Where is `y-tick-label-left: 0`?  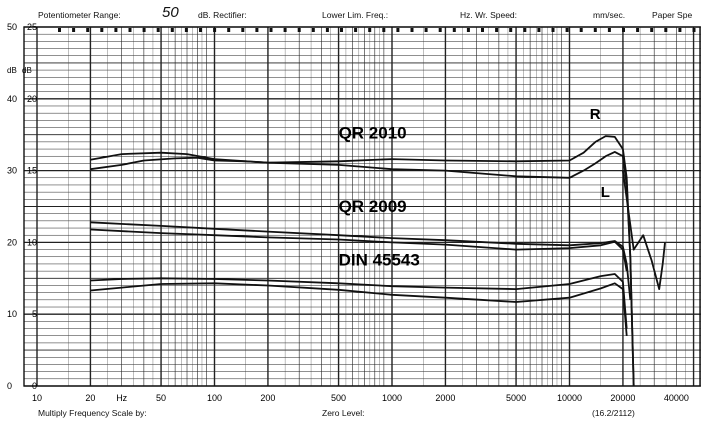
y-tick-label-left: 0 is located at coordinates (9, 386).